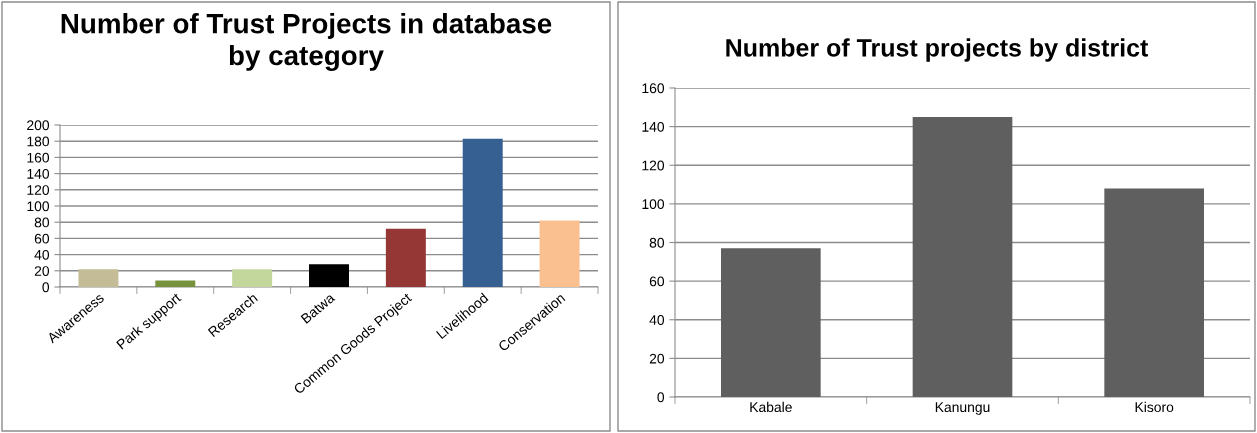 This screenshot has height=433, width=1257. I want to click on x-tick-label: Kisoro, so click(1154, 407).